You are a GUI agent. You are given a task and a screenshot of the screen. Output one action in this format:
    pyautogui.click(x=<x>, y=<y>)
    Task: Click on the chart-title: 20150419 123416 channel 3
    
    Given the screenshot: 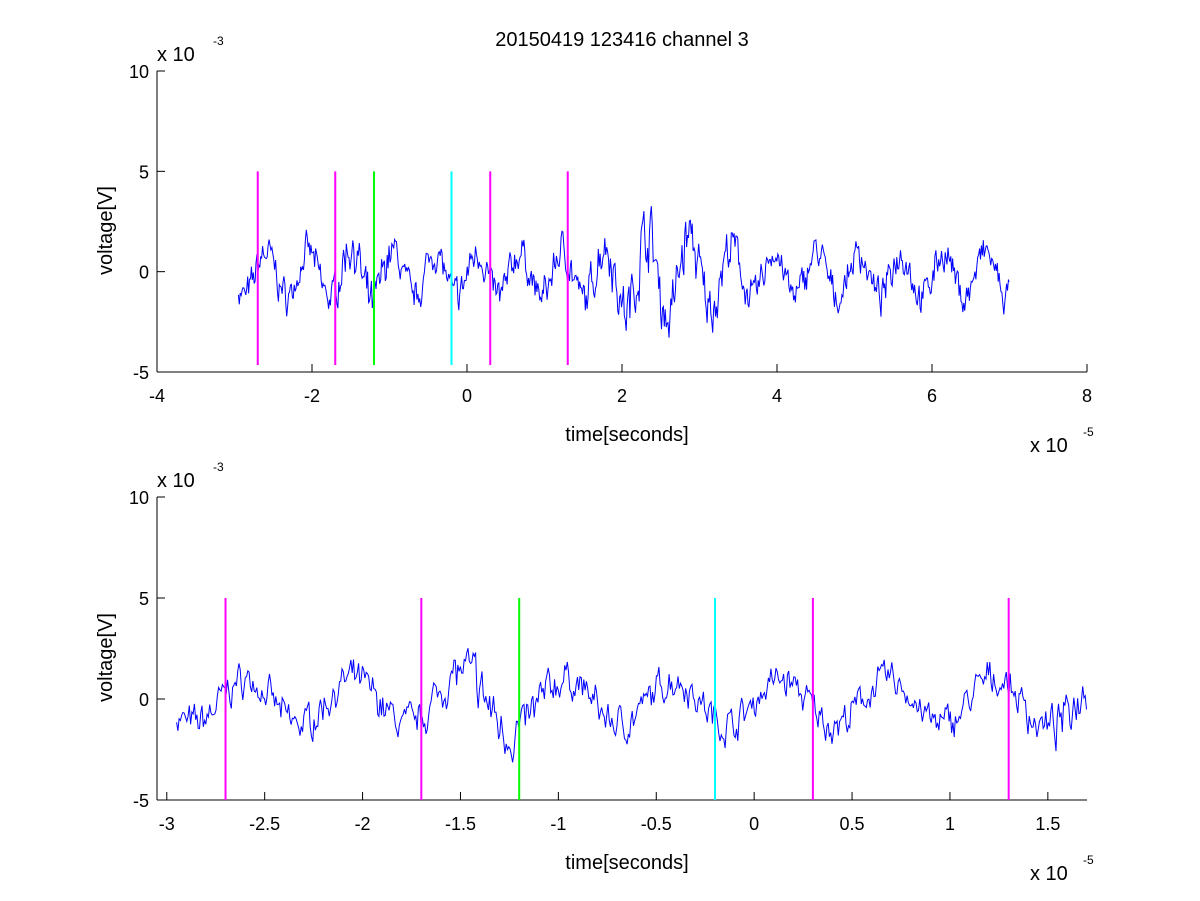 What is the action you would take?
    pyautogui.click(x=622, y=40)
    